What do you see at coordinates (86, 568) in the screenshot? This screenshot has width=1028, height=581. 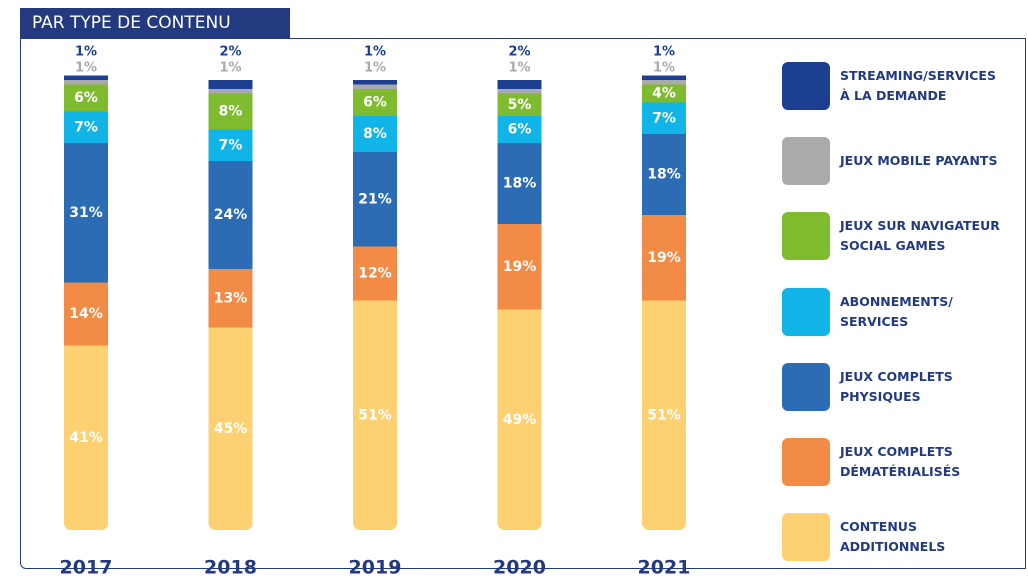 I see `x-tick-label: 2017` at bounding box center [86, 568].